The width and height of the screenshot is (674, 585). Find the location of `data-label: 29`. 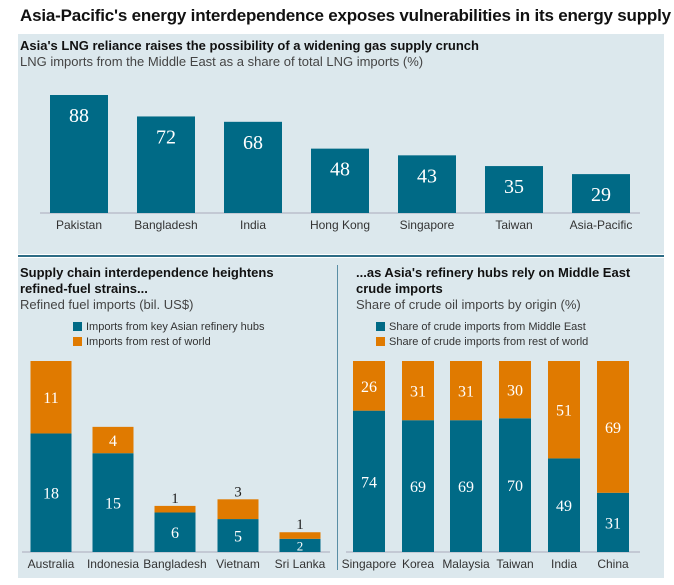

data-label: 29 is located at coordinates (601, 195).